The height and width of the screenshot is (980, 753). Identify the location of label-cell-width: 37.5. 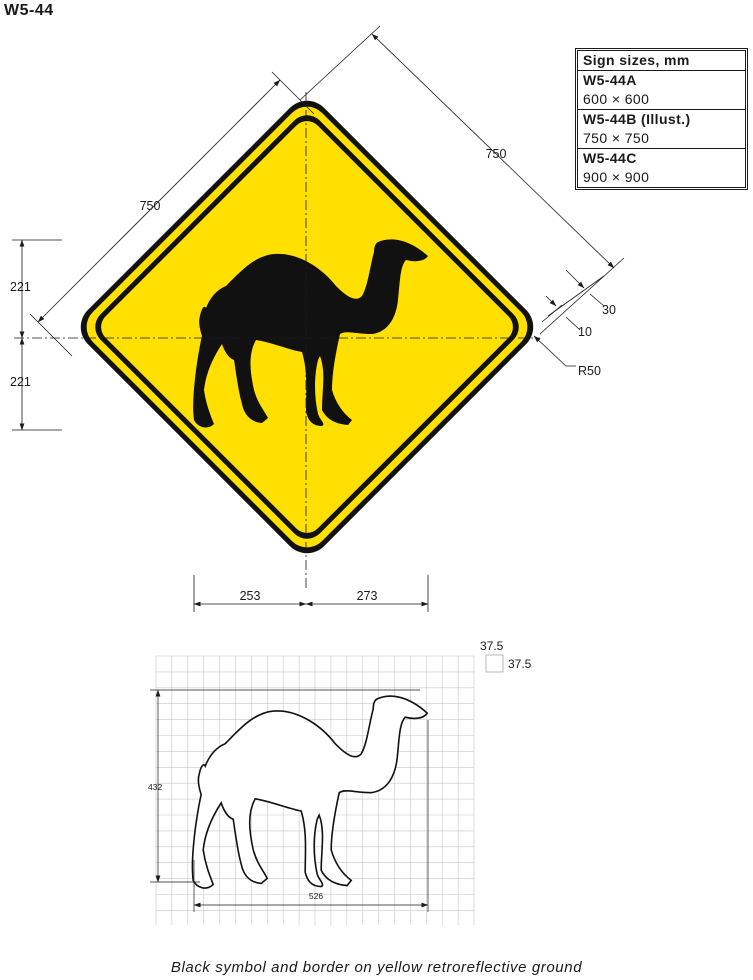
(492, 646).